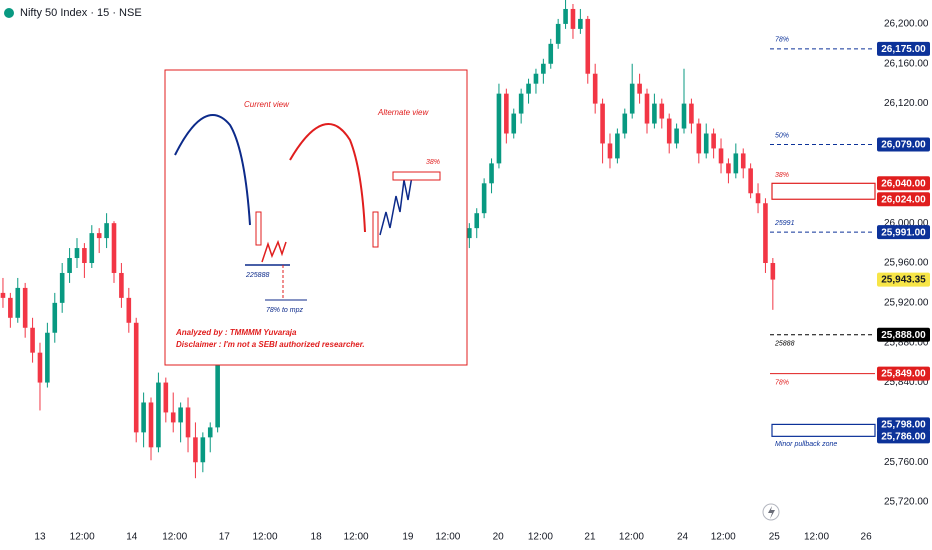  What do you see at coordinates (782, 382) in the screenshot?
I see `level-tag: 78%` at bounding box center [782, 382].